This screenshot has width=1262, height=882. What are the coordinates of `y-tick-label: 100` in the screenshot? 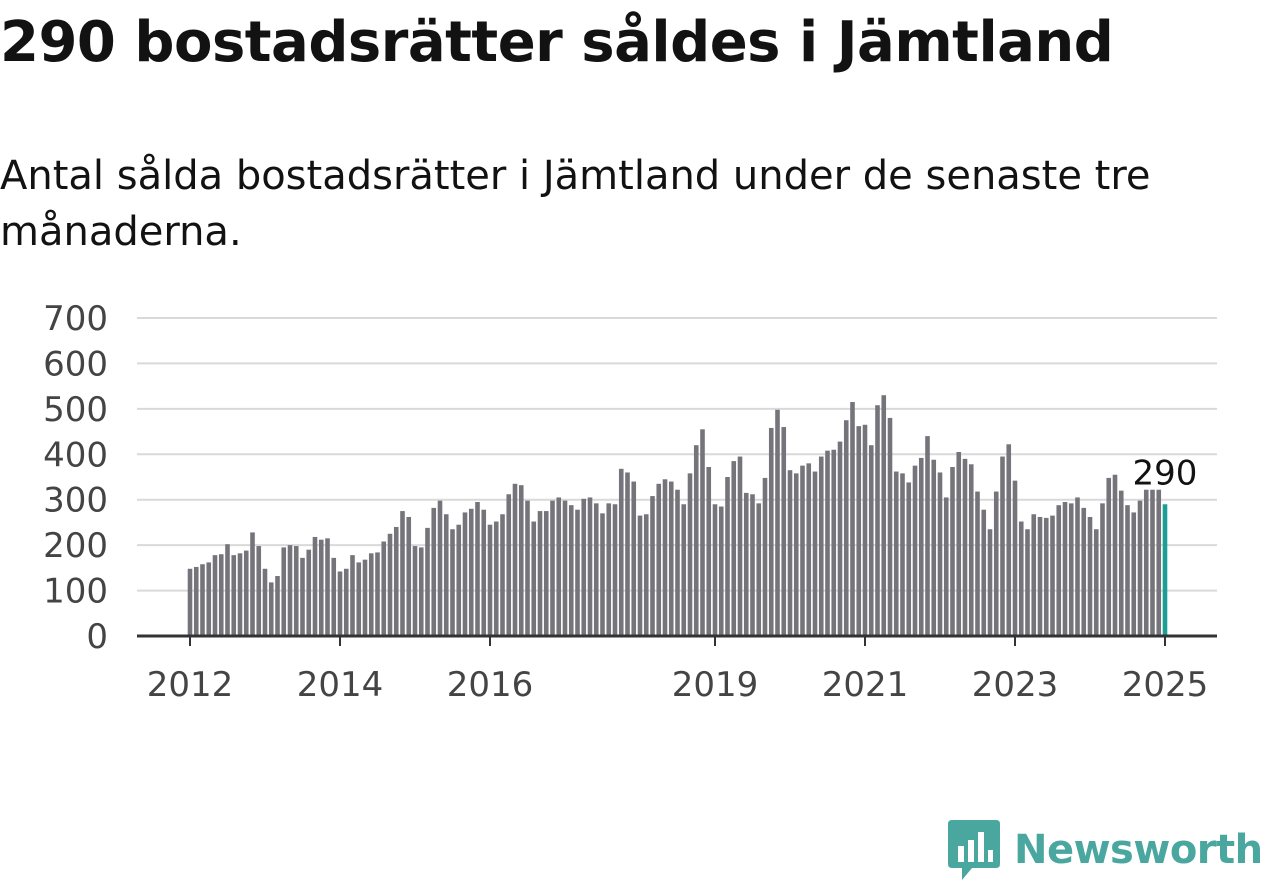 It's located at (75, 592).